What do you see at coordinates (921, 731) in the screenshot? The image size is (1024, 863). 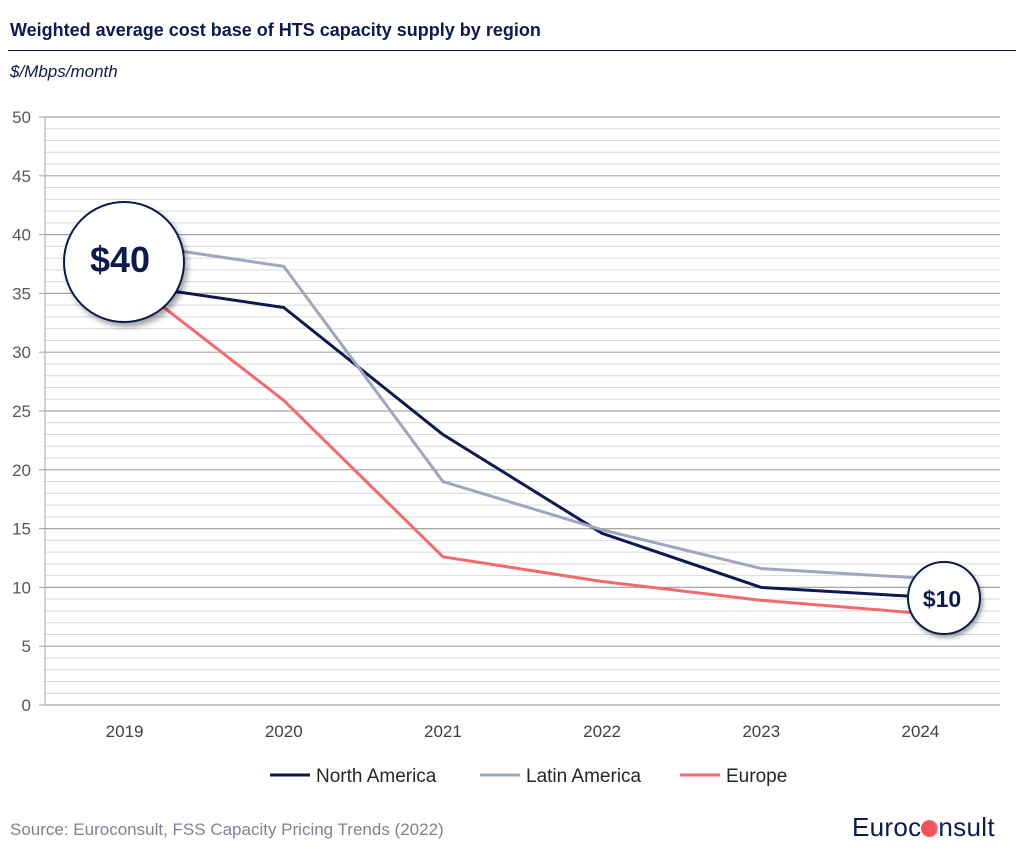 I see `x-tick-label: 2024` at bounding box center [921, 731].